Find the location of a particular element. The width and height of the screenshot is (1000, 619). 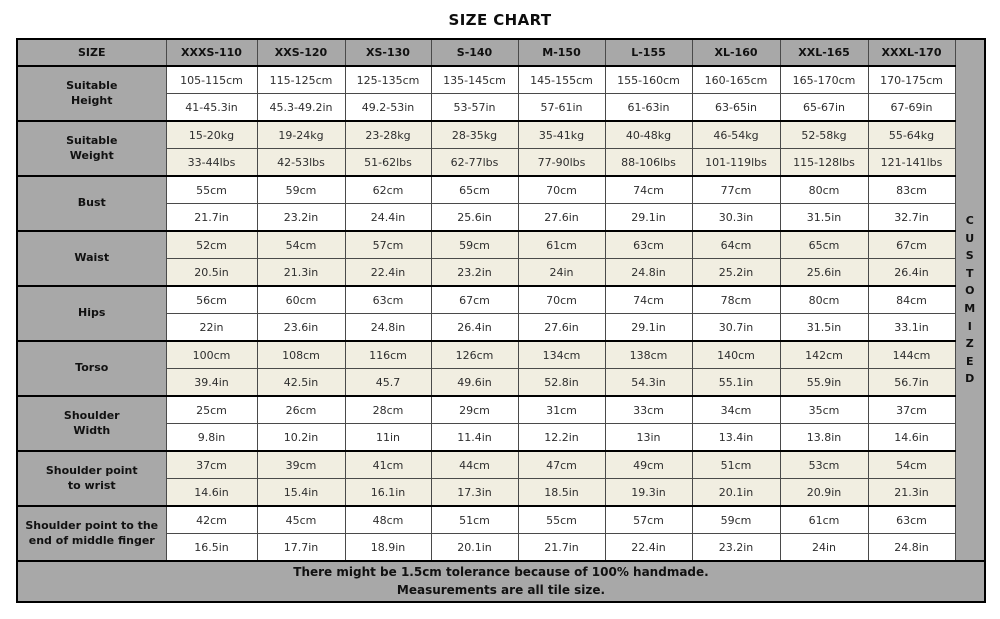

size-cell: 17.3in is located at coordinates (474, 492).